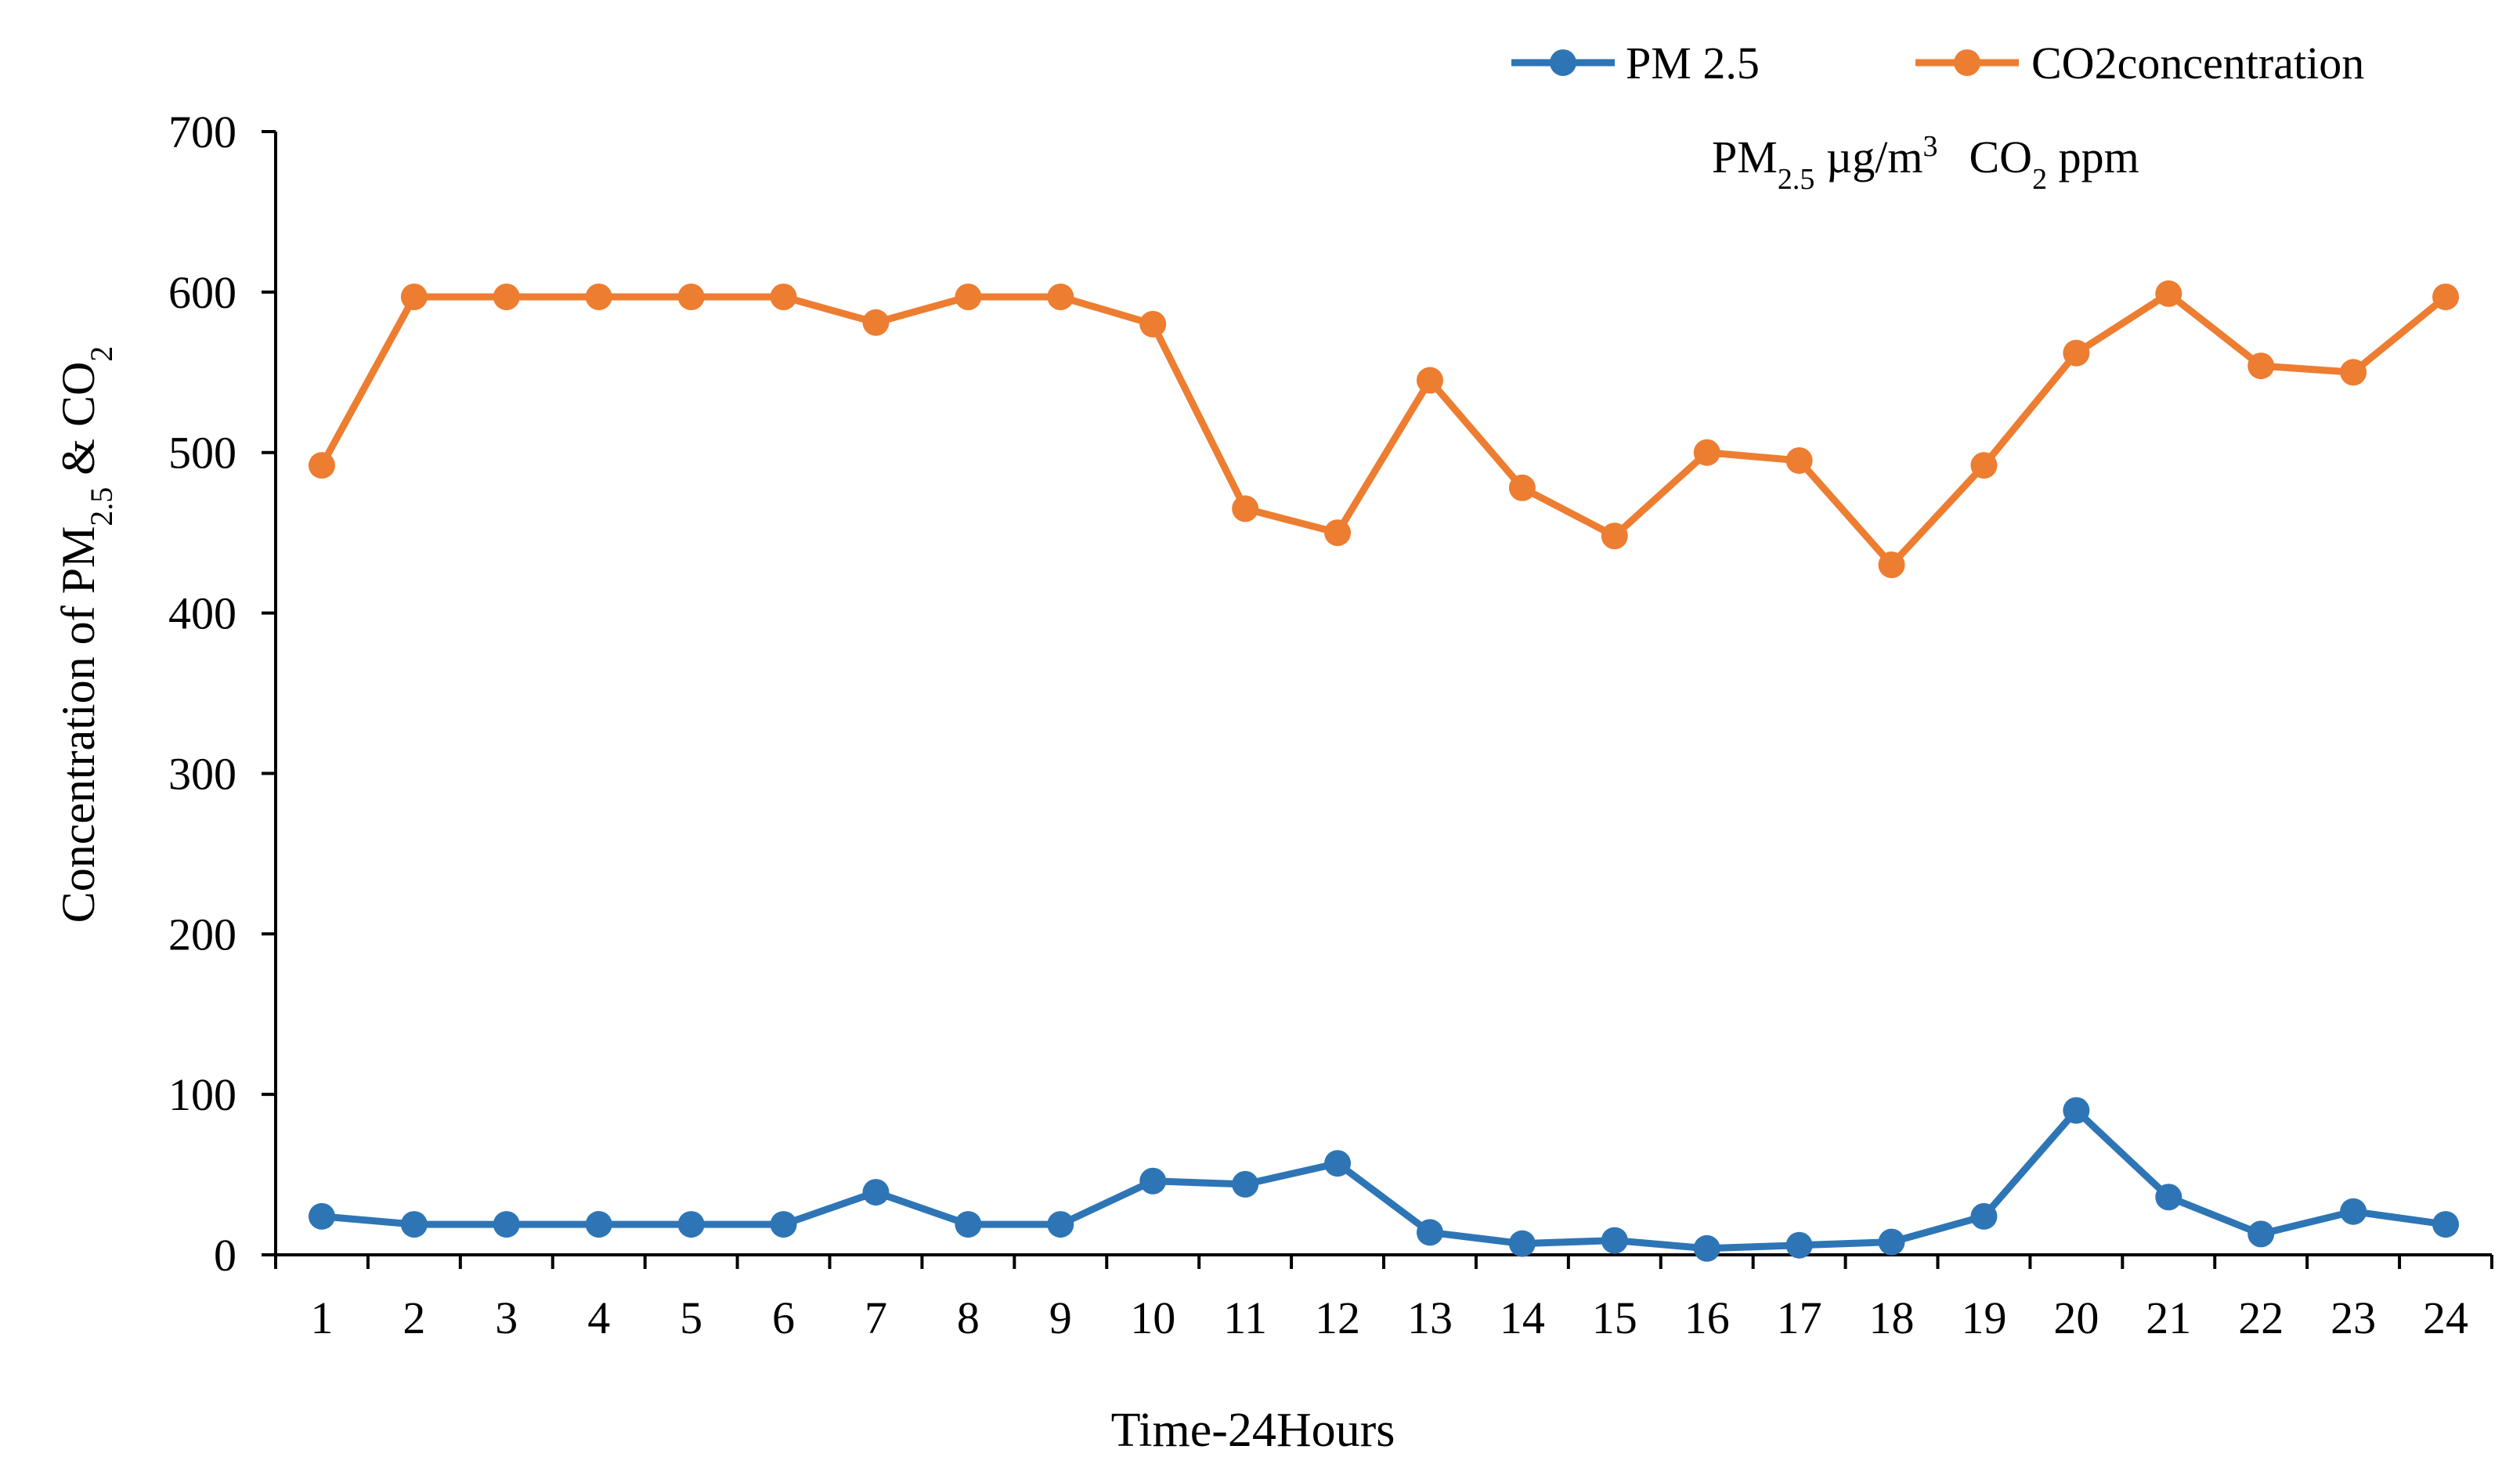 Image resolution: width=2520 pixels, height=1482 pixels. What do you see at coordinates (202, 934) in the screenshot?
I see `y-tick-label: 200` at bounding box center [202, 934].